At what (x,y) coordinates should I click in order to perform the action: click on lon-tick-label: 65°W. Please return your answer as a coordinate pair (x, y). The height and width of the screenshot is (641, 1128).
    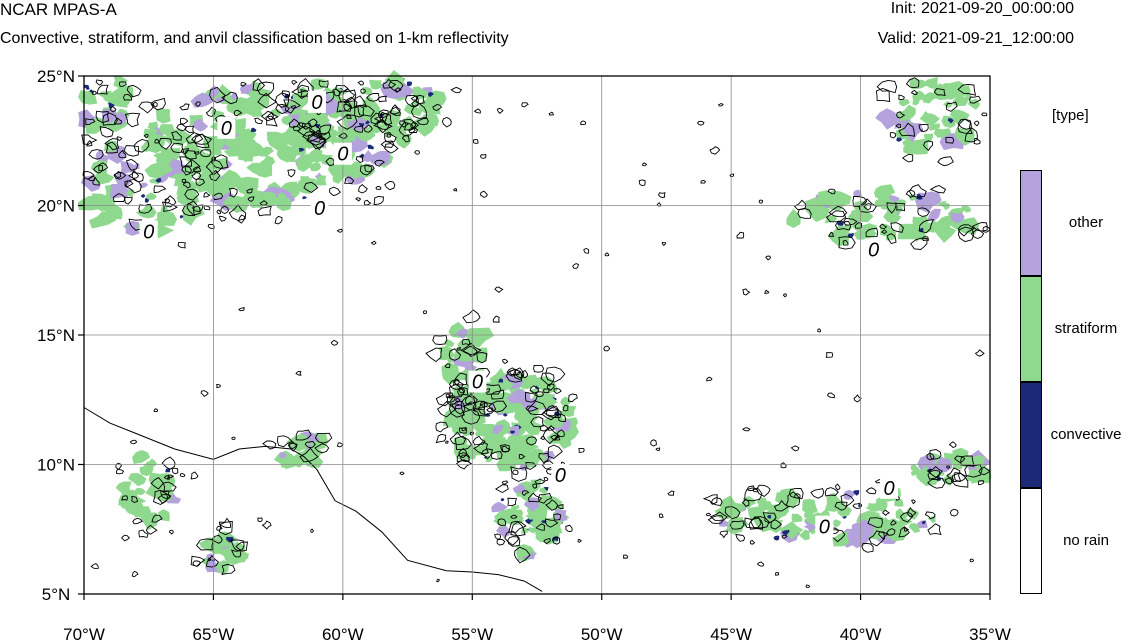
    Looking at the image, I should click on (214, 633).